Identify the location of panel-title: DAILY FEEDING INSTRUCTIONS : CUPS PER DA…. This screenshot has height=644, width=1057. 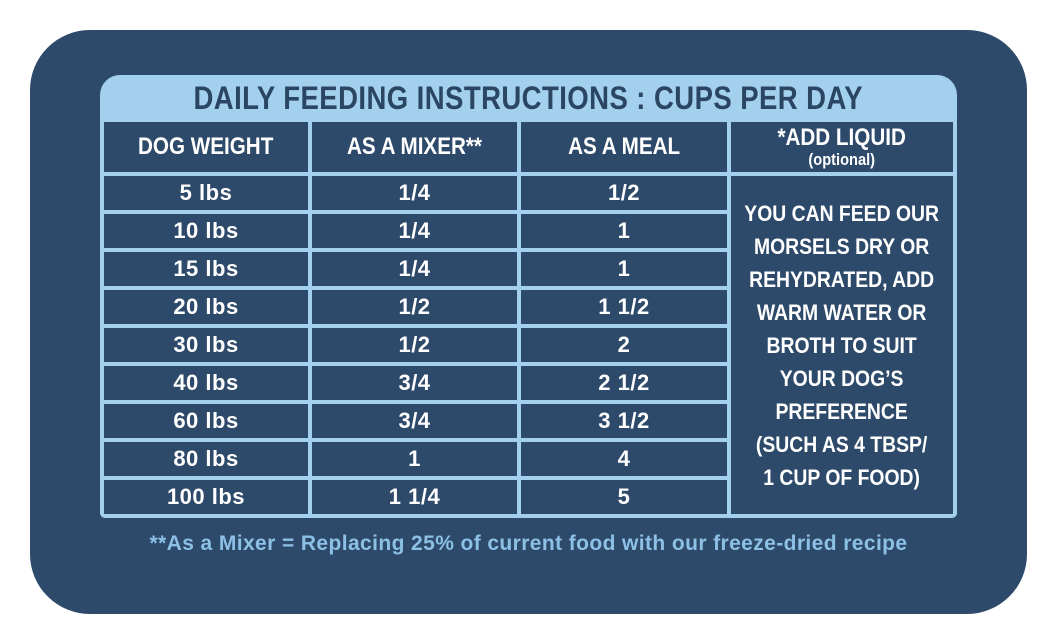
(528, 98).